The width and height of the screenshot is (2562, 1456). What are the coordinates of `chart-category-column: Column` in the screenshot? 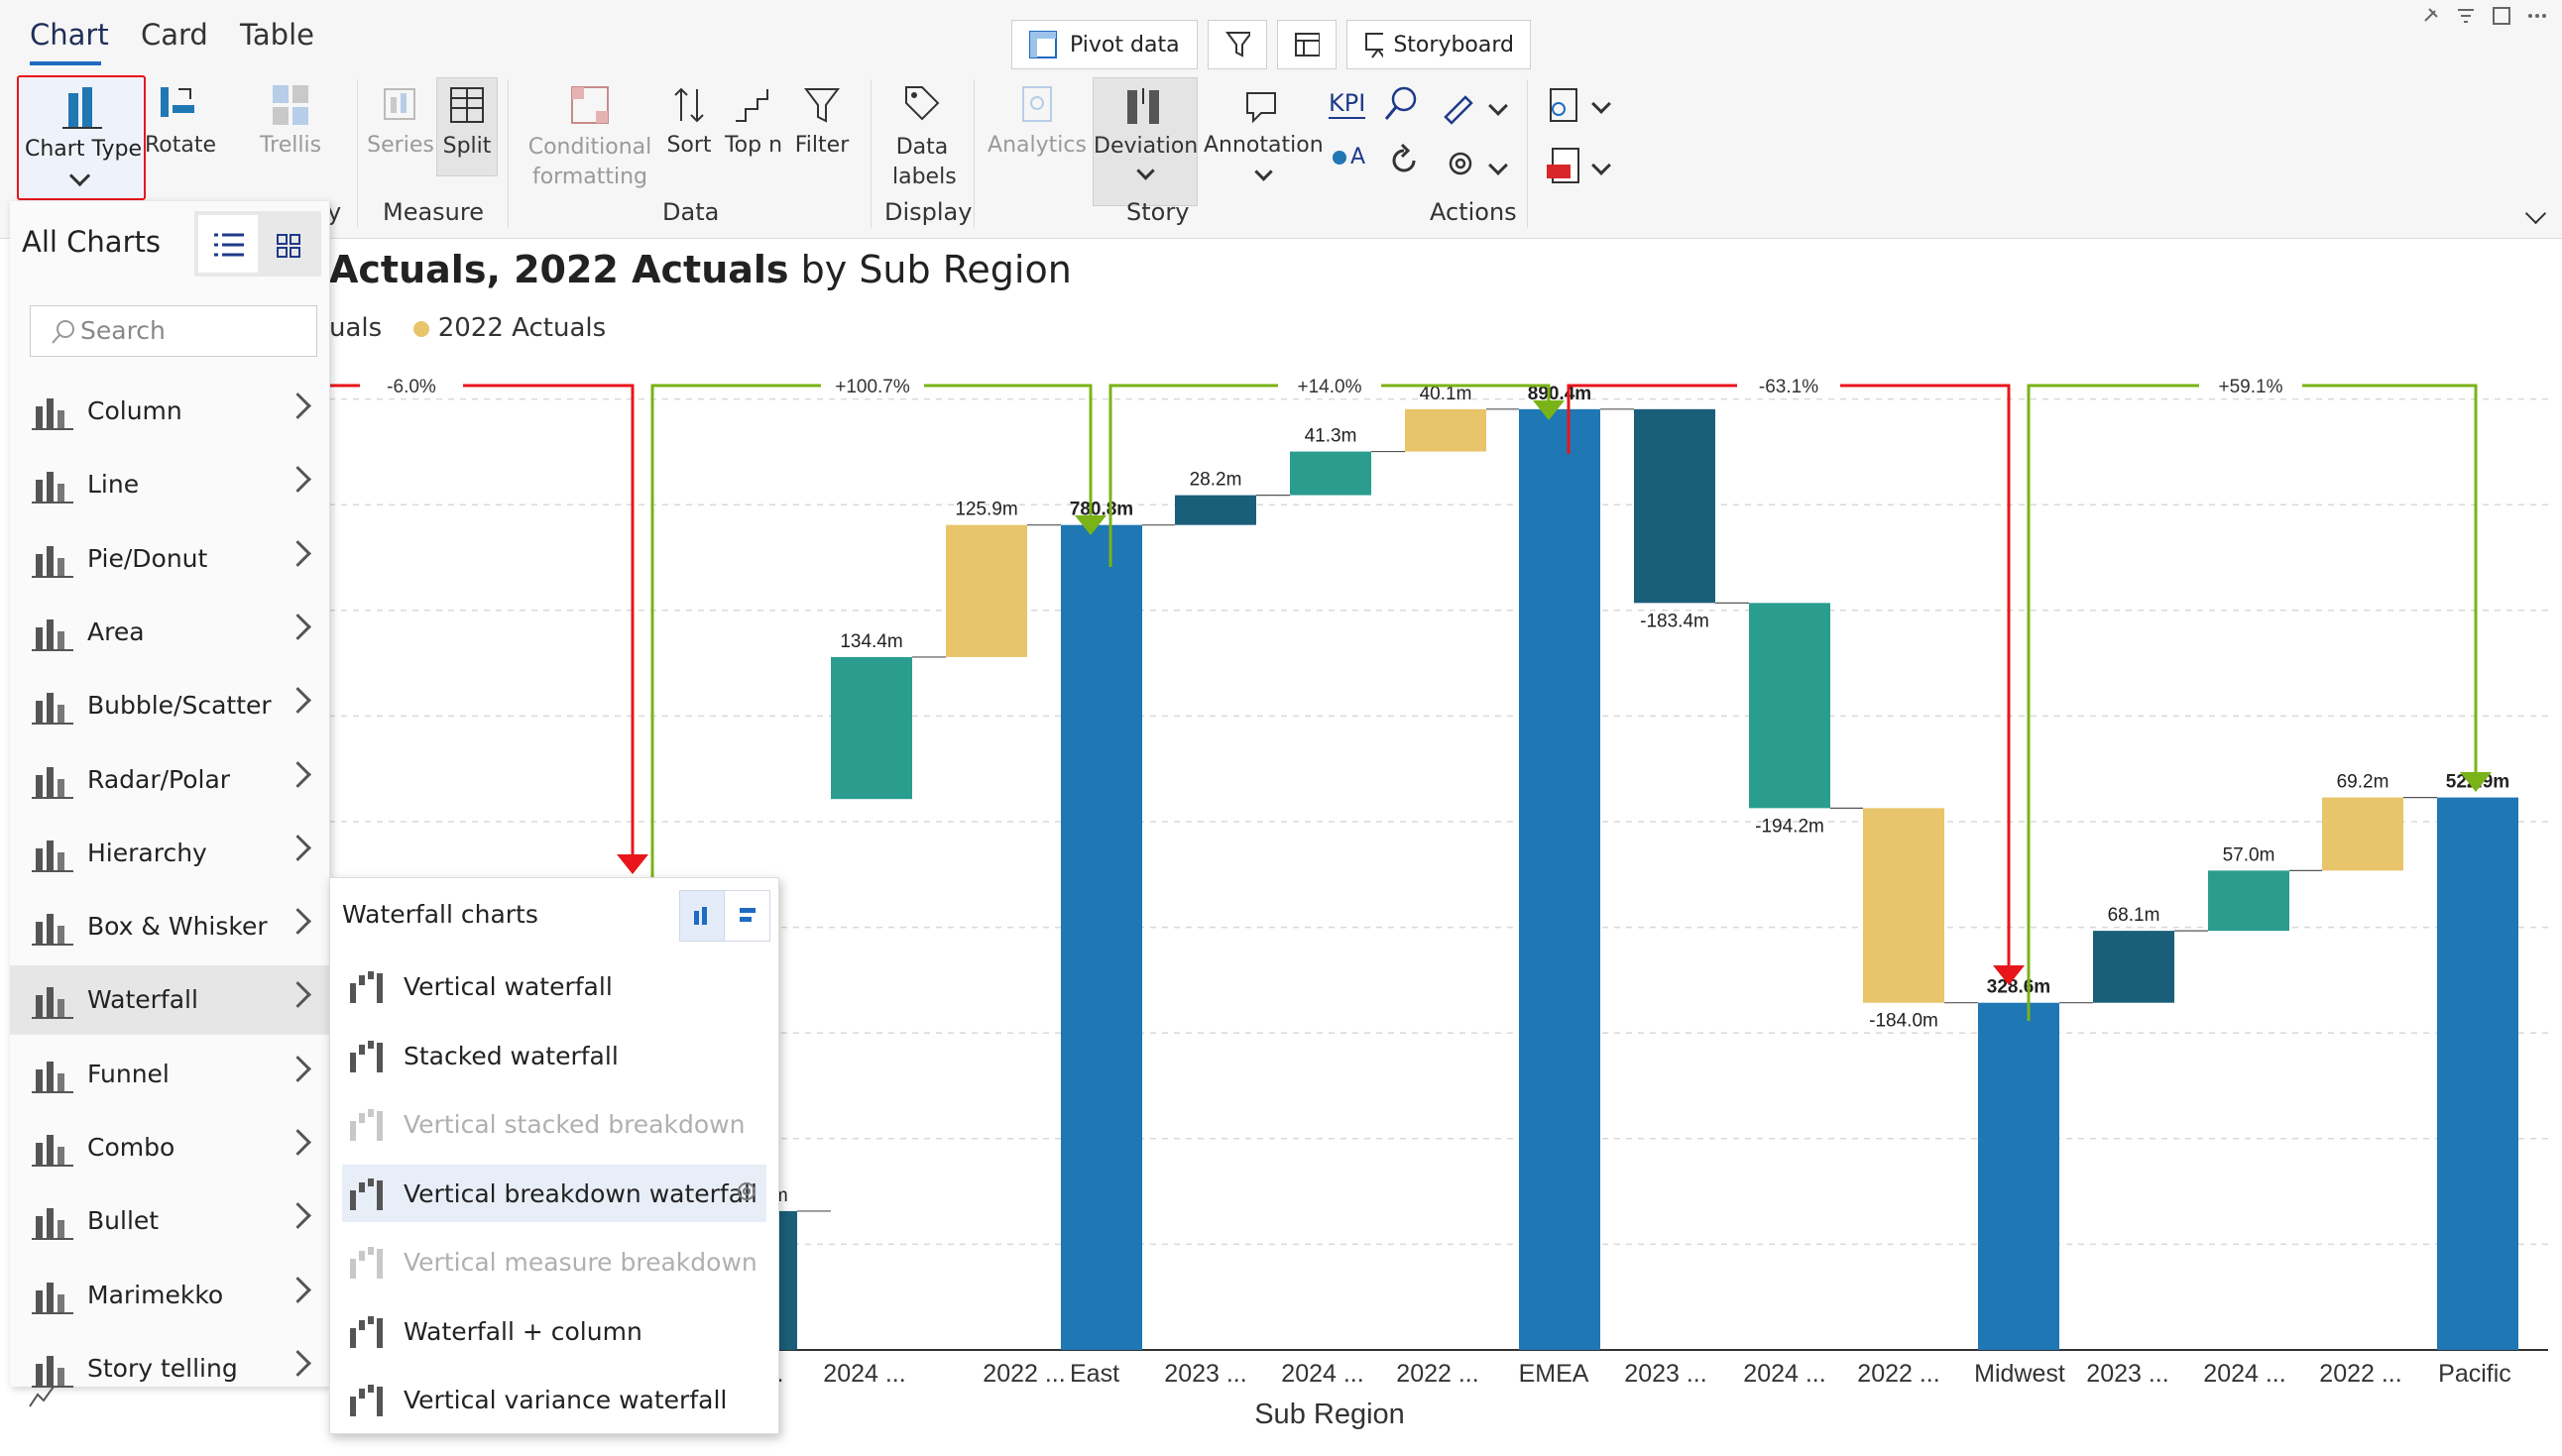 It's located at (169, 411).